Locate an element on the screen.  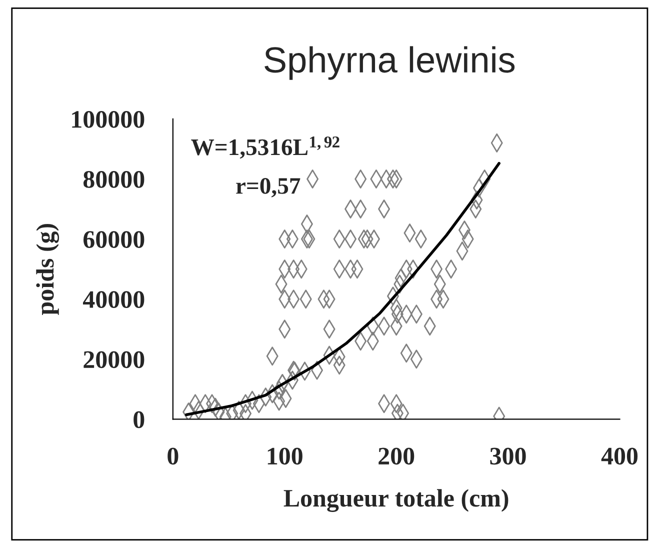
y-tick-label: 60000 is located at coordinates (114, 239).